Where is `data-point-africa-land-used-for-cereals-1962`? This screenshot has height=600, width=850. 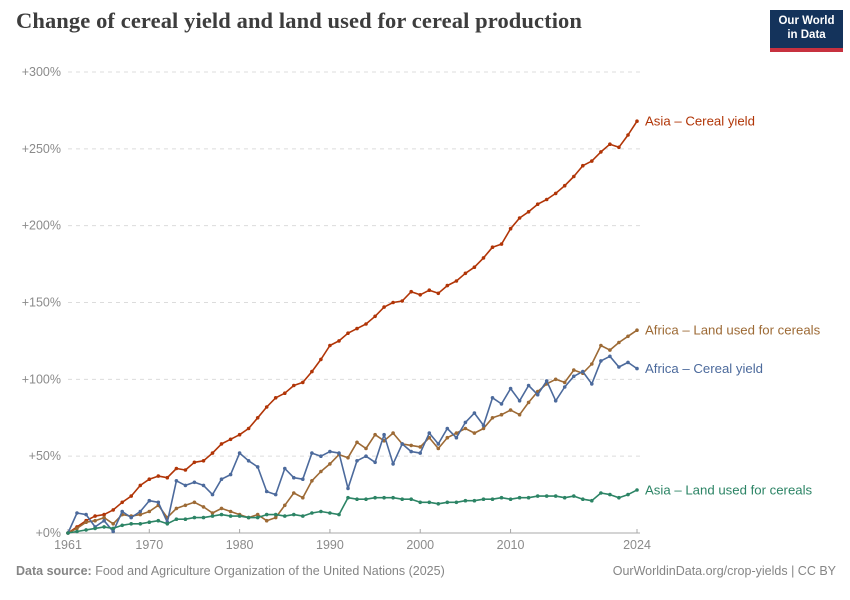
data-point-africa-land-used-for-cereals-1962 is located at coordinates (77, 528).